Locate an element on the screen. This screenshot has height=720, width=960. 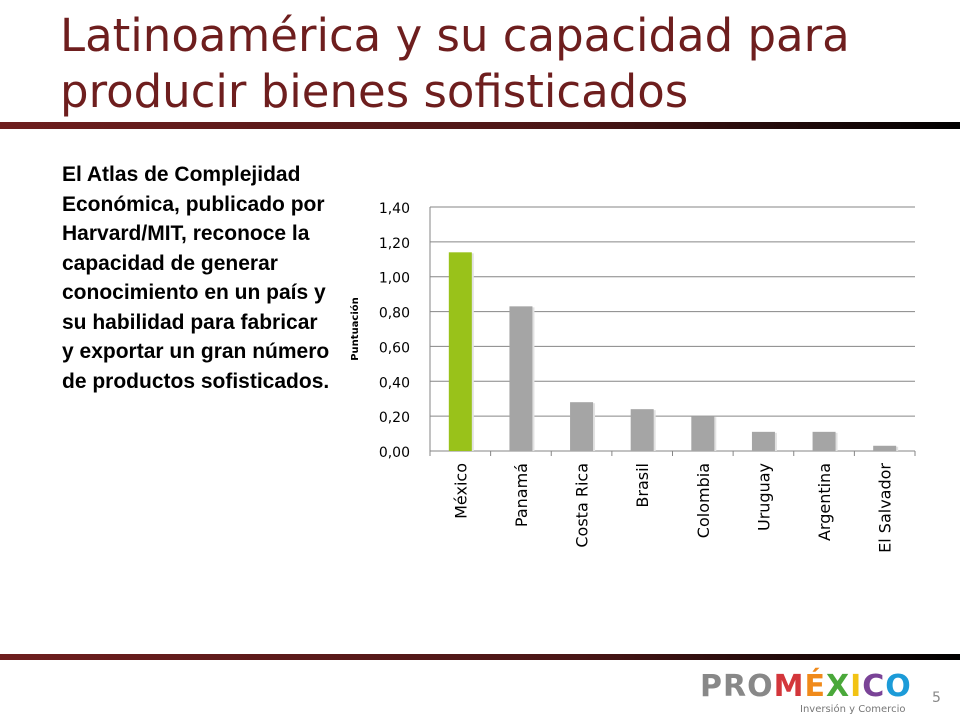
logo-letter-i: I is located at coordinates (856, 686).